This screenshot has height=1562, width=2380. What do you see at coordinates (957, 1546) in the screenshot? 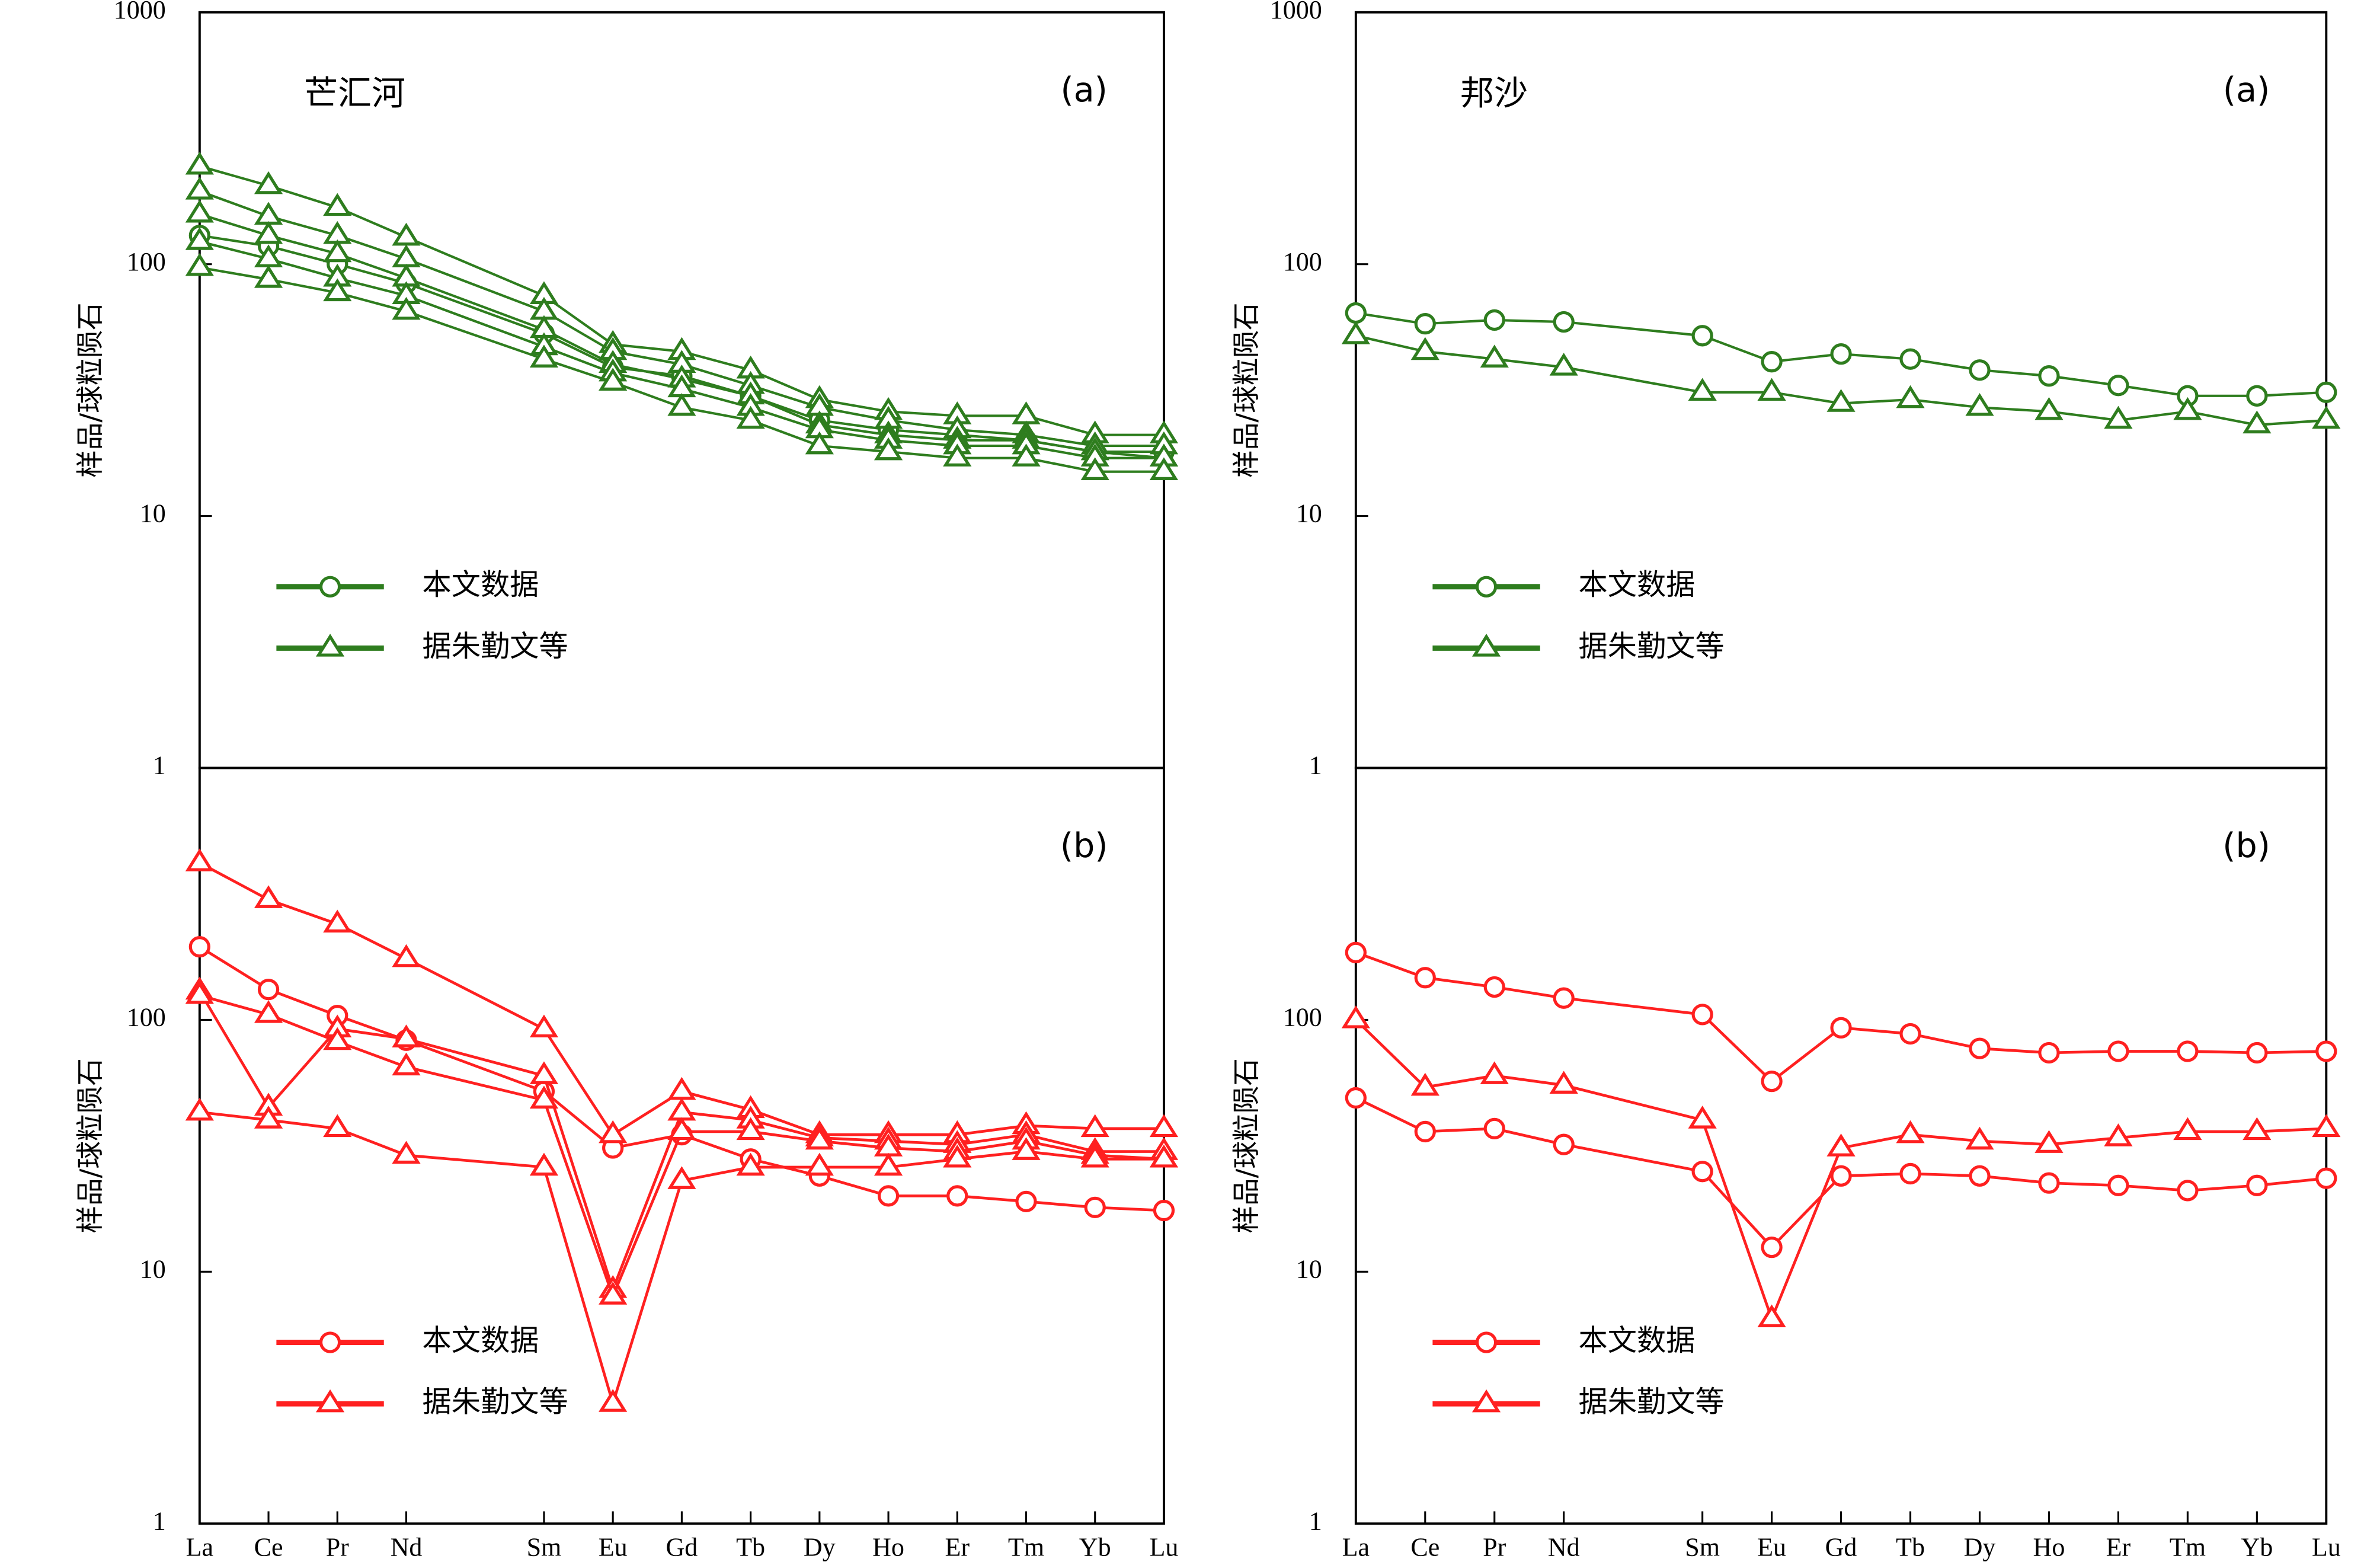
I see `x-tick-label: Er` at bounding box center [957, 1546].